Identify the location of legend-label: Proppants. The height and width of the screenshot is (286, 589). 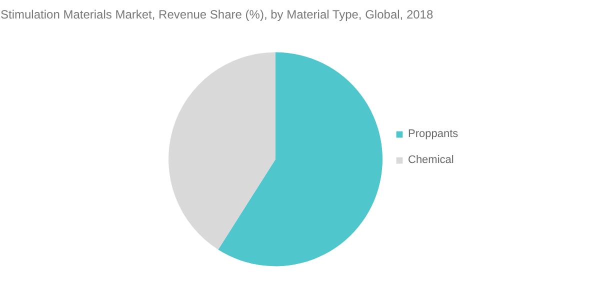
(433, 134).